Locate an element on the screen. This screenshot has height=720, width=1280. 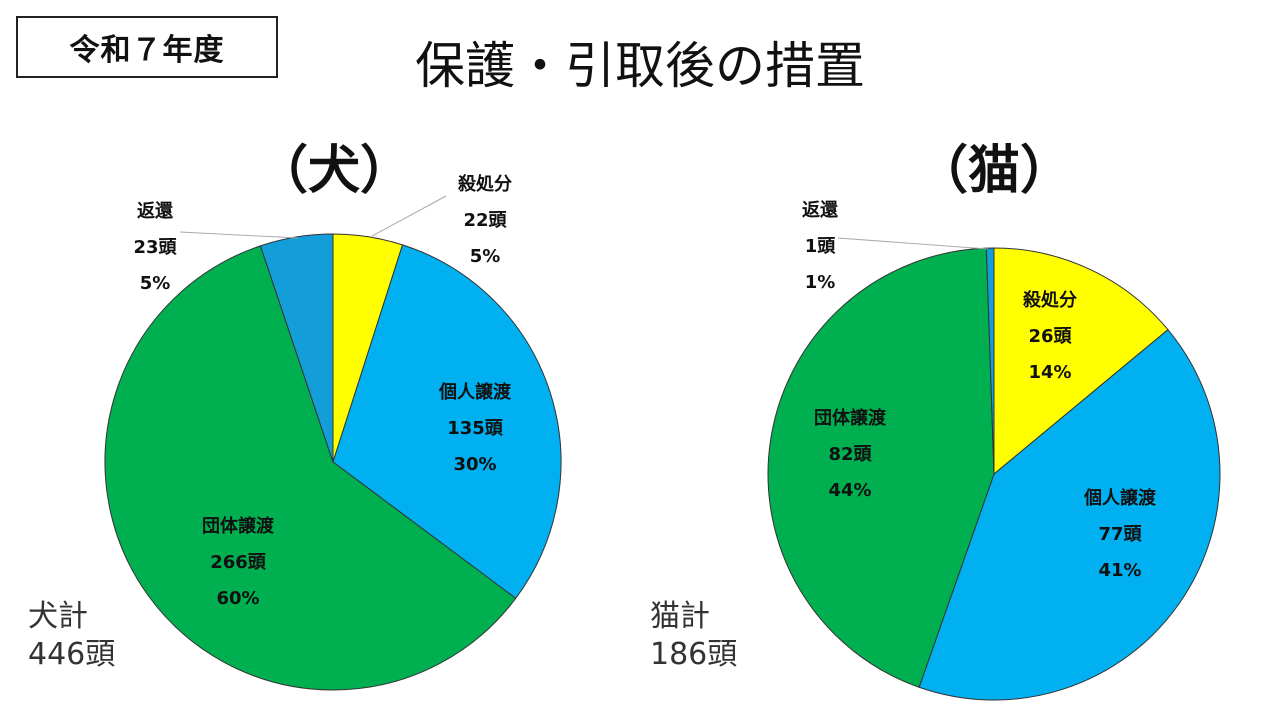
dog-total: 犬計 446頭 is located at coordinates (71, 636).